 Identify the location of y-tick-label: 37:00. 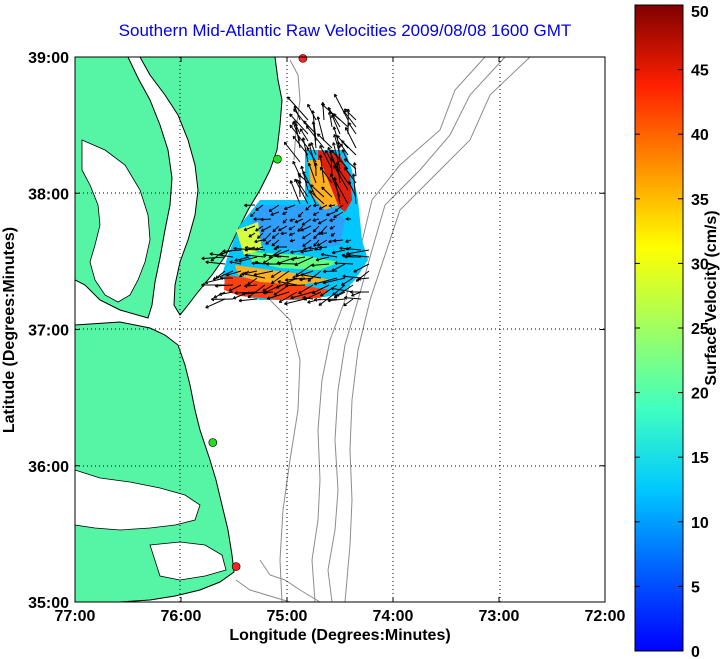
(48, 331).